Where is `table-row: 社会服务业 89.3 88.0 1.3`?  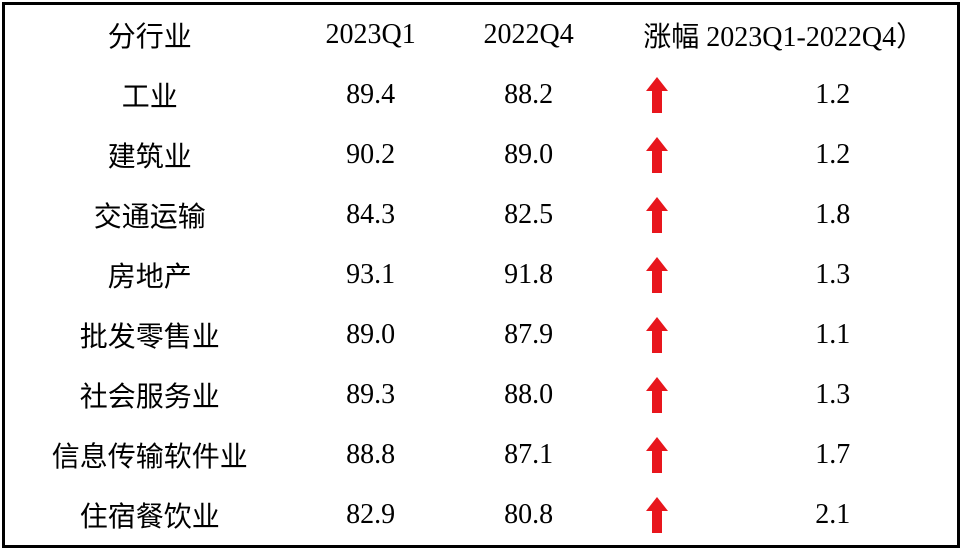 table-row: 社会服务业 89.3 88.0 1.3 is located at coordinates (481, 395).